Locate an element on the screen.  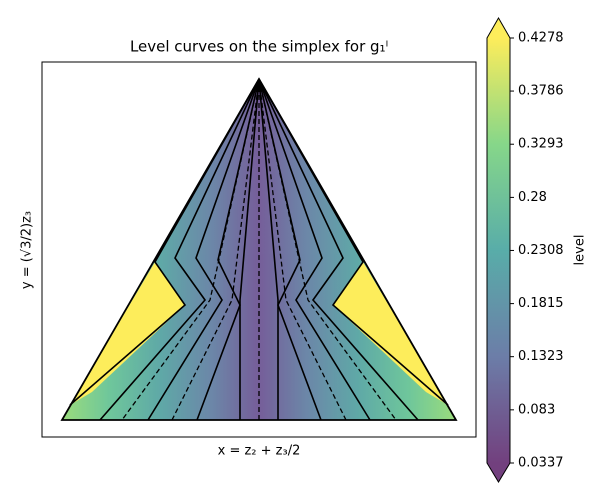
chart-title: Level curves on the simplex for g₁ˡ is located at coordinates (259, 47).